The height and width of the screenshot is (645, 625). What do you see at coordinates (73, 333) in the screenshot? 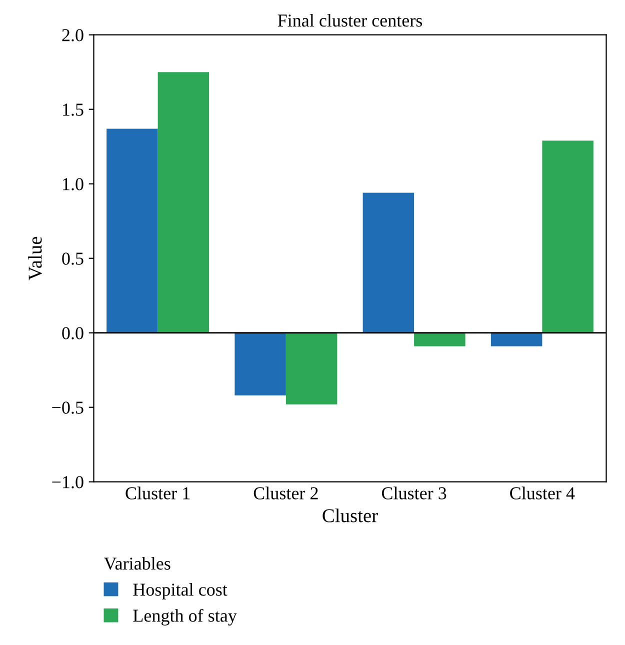
I see `y-tick-label: 0.0` at bounding box center [73, 333].